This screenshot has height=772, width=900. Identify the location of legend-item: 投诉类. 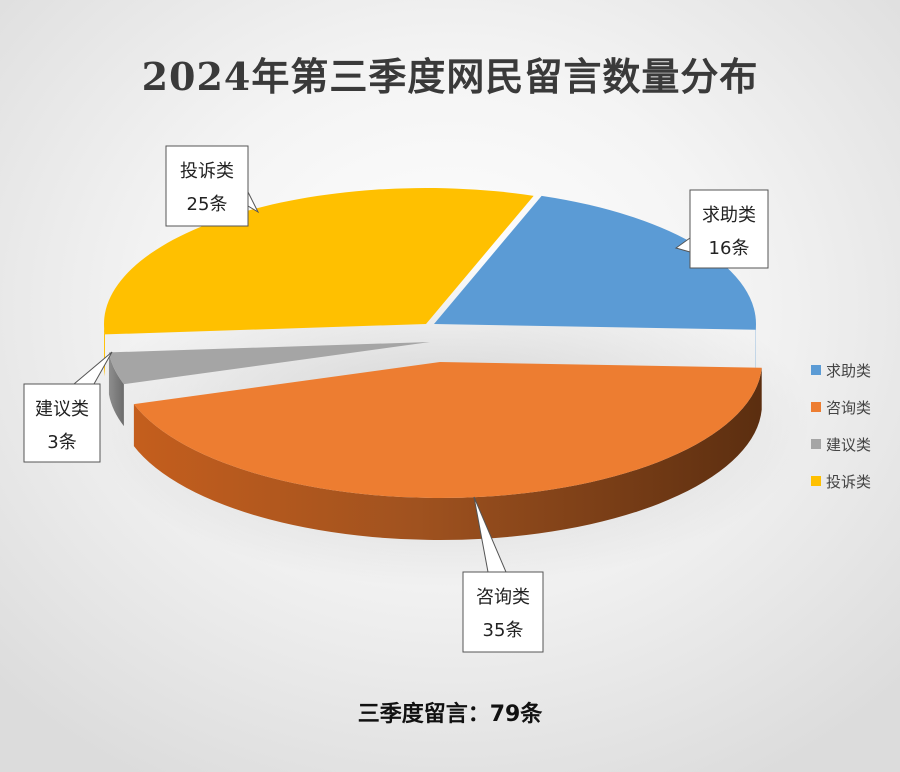
(853, 481).